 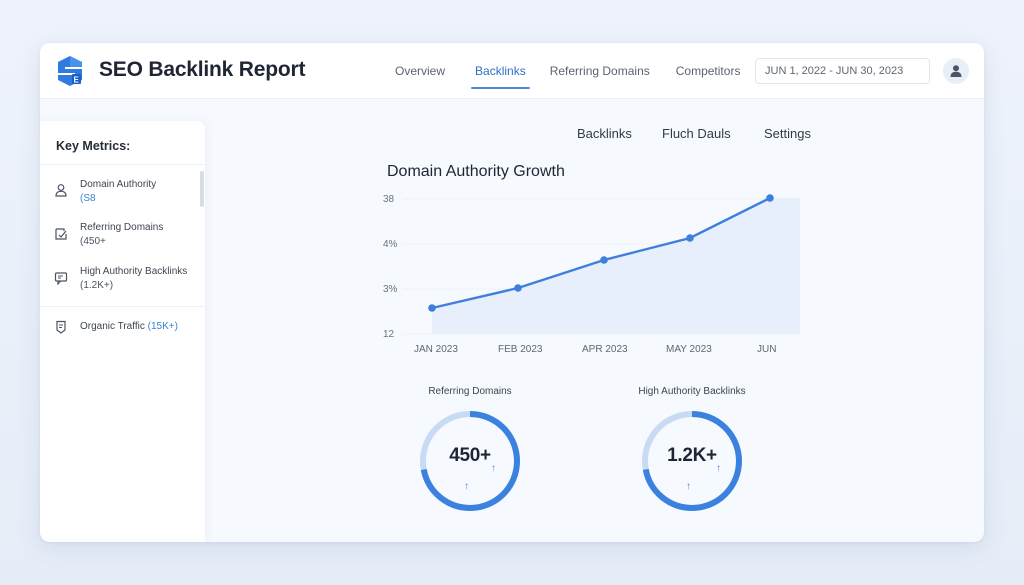 I want to click on y-tick-label: 3%, so click(x=390, y=289).